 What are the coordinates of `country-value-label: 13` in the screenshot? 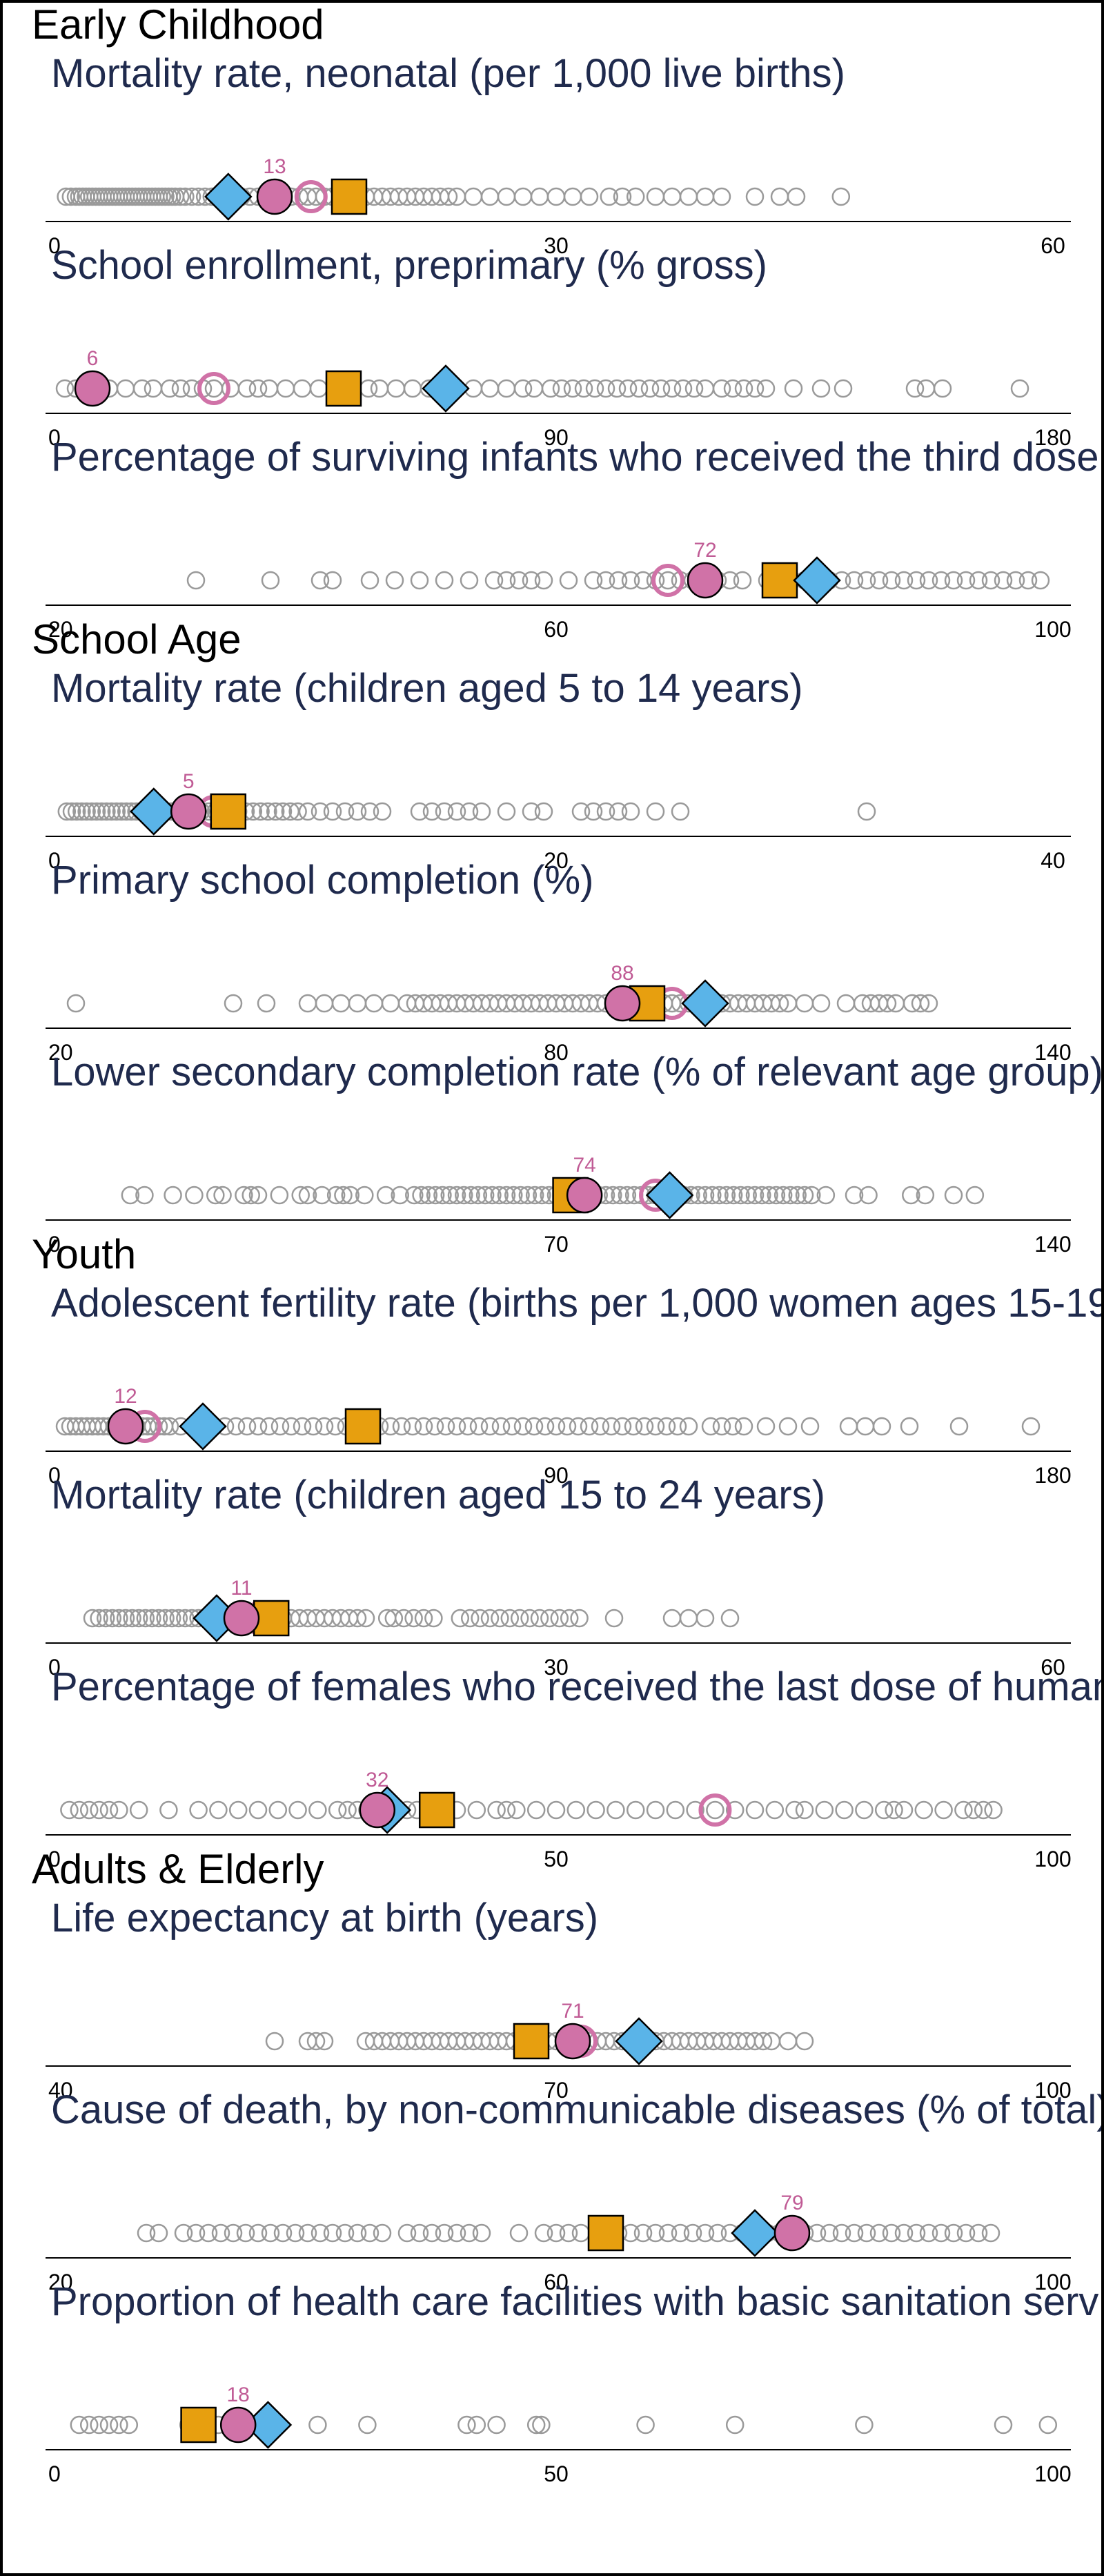 It's located at (274, 166).